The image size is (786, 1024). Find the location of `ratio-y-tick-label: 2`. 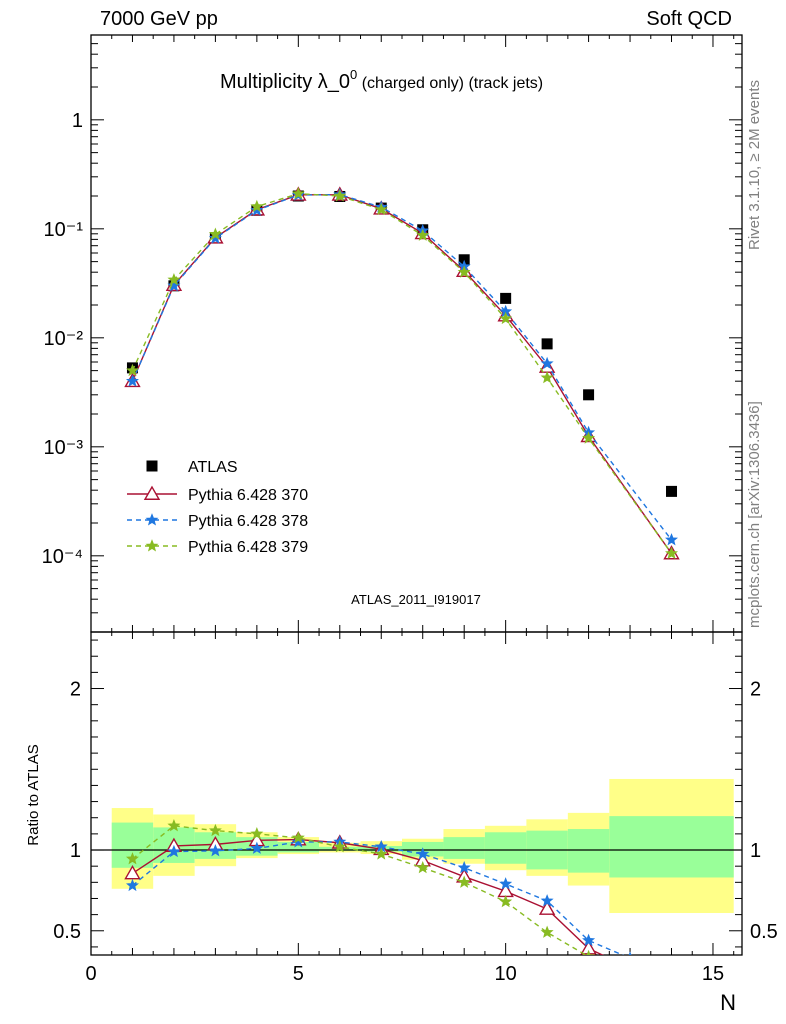

ratio-y-tick-label: 2 is located at coordinates (75, 690).